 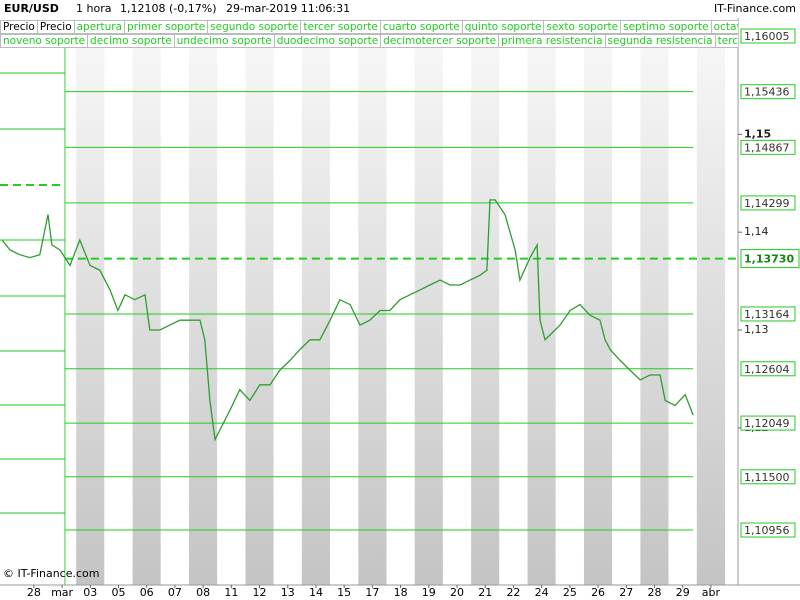 I want to click on x-tick-label: 24, so click(x=542, y=592).